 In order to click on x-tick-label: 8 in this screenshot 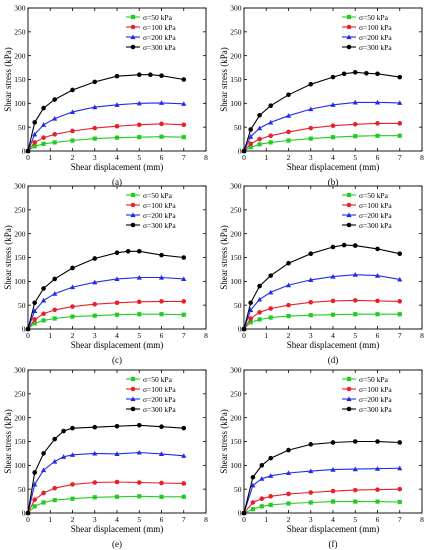, I will do `click(422, 335)`.